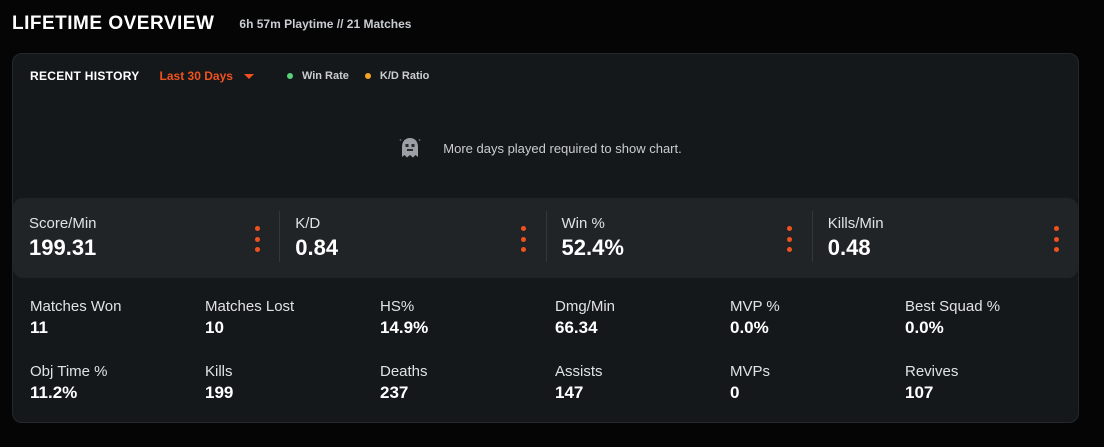  What do you see at coordinates (642, 330) in the screenshot?
I see `stat-dmg-per-min: Dmg/Min 66.34` at bounding box center [642, 330].